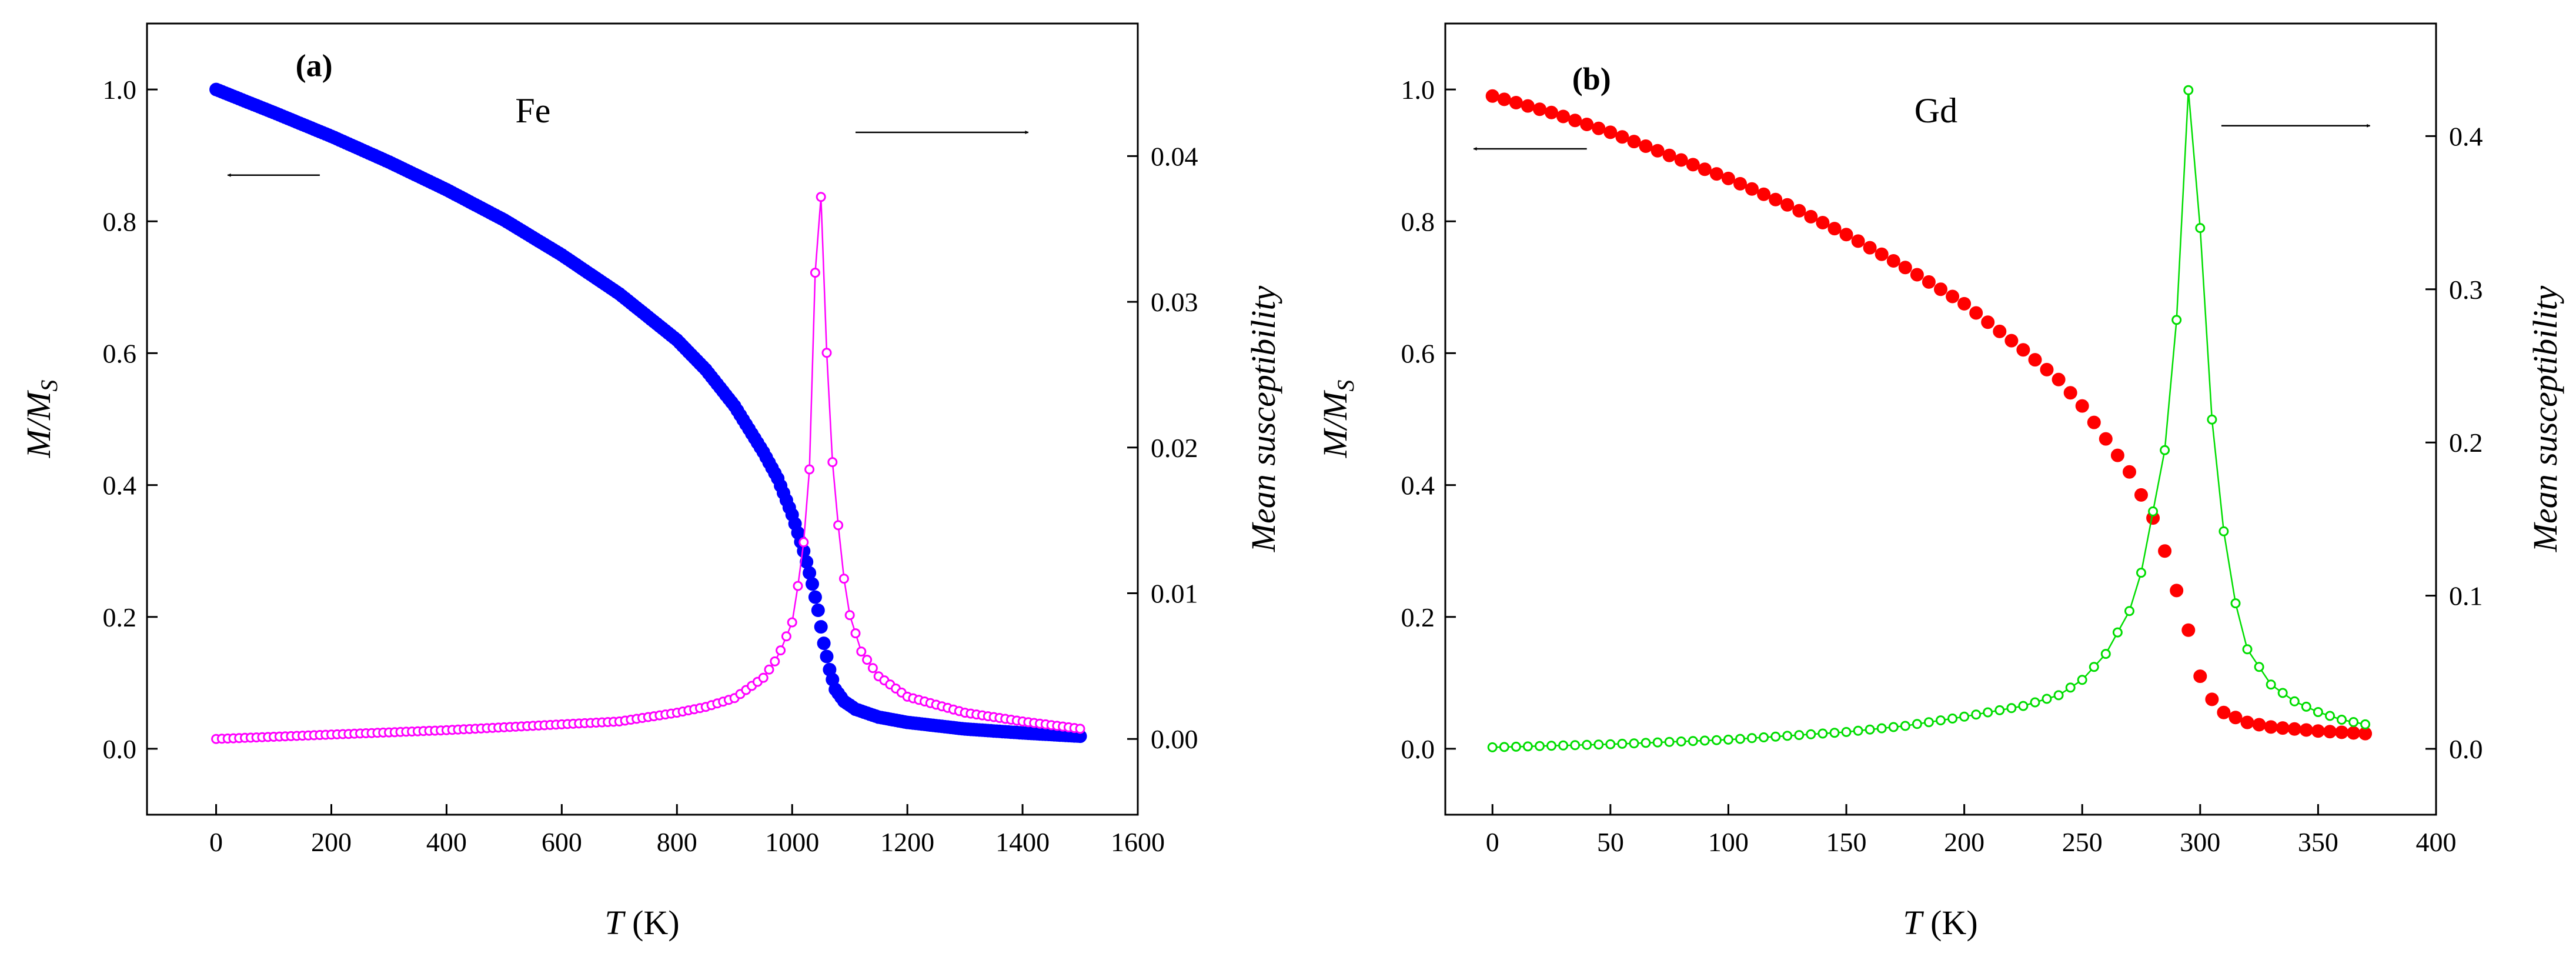 This screenshot has width=2576, height=970. Describe the element at coordinates (2318, 842) in the screenshot. I see `x-tick-label-b: 350` at that location.